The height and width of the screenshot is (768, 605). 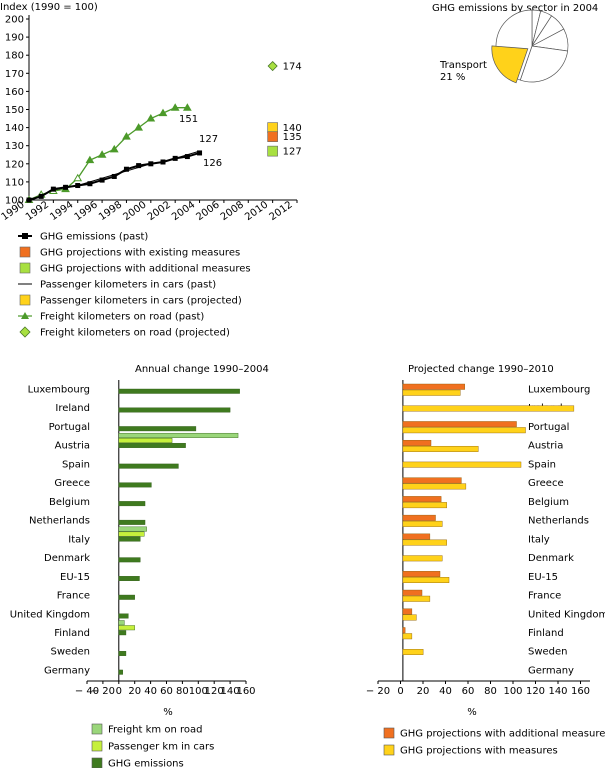 What do you see at coordinates (134, 691) in the screenshot?
I see `annual-tick-label: 20` at bounding box center [134, 691].